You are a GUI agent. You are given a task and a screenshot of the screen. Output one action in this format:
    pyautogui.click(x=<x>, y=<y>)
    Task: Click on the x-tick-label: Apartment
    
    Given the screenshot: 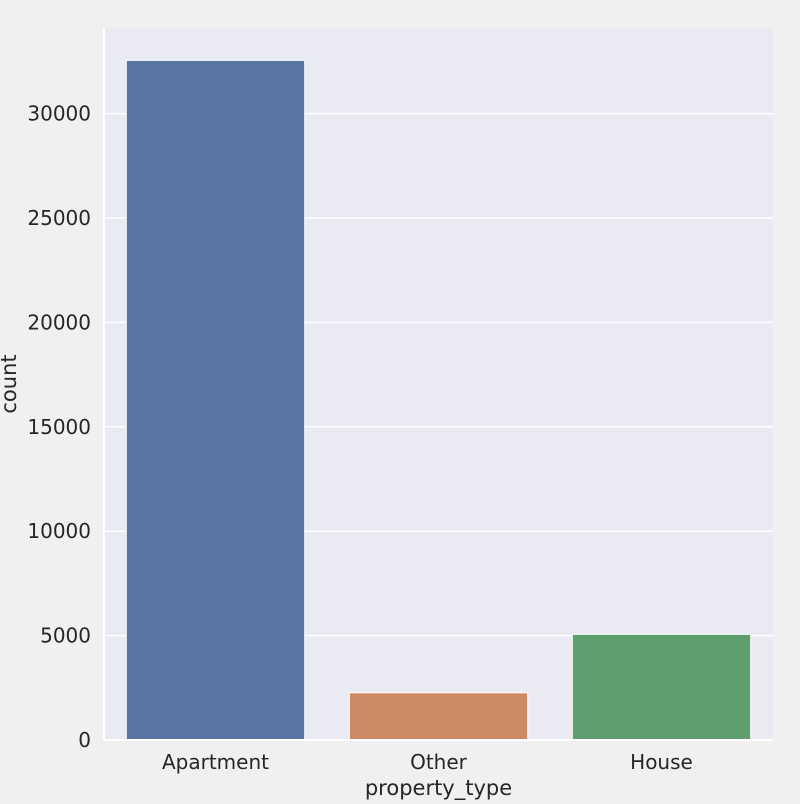 What is the action you would take?
    pyautogui.click(x=215, y=762)
    